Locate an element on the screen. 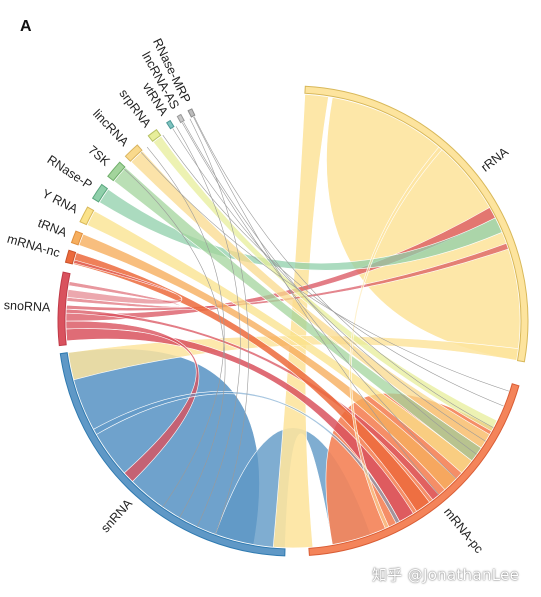 Image resolution: width=541 pixels, height=597 pixels. segment-arc-srprna is located at coordinates (154, 135).